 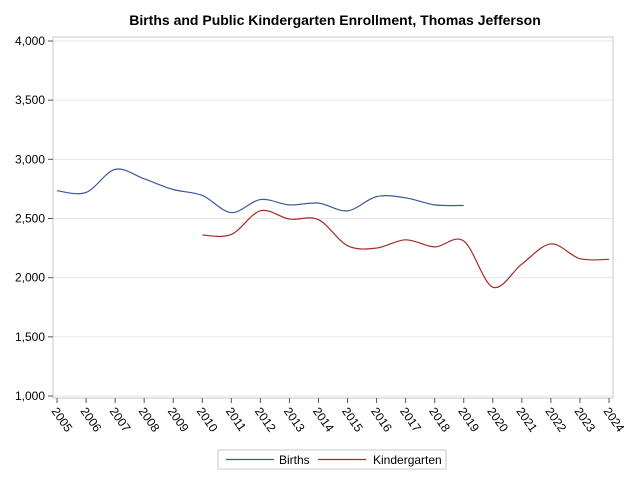 What do you see at coordinates (526, 420) in the screenshot?
I see `x-tick-label: 2021` at bounding box center [526, 420].